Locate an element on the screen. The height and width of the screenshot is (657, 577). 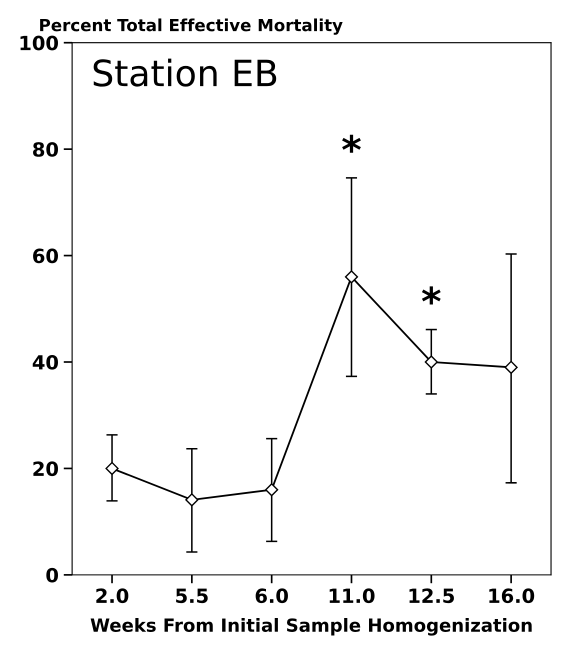
y-tick-label: 80 is located at coordinates (45, 149).